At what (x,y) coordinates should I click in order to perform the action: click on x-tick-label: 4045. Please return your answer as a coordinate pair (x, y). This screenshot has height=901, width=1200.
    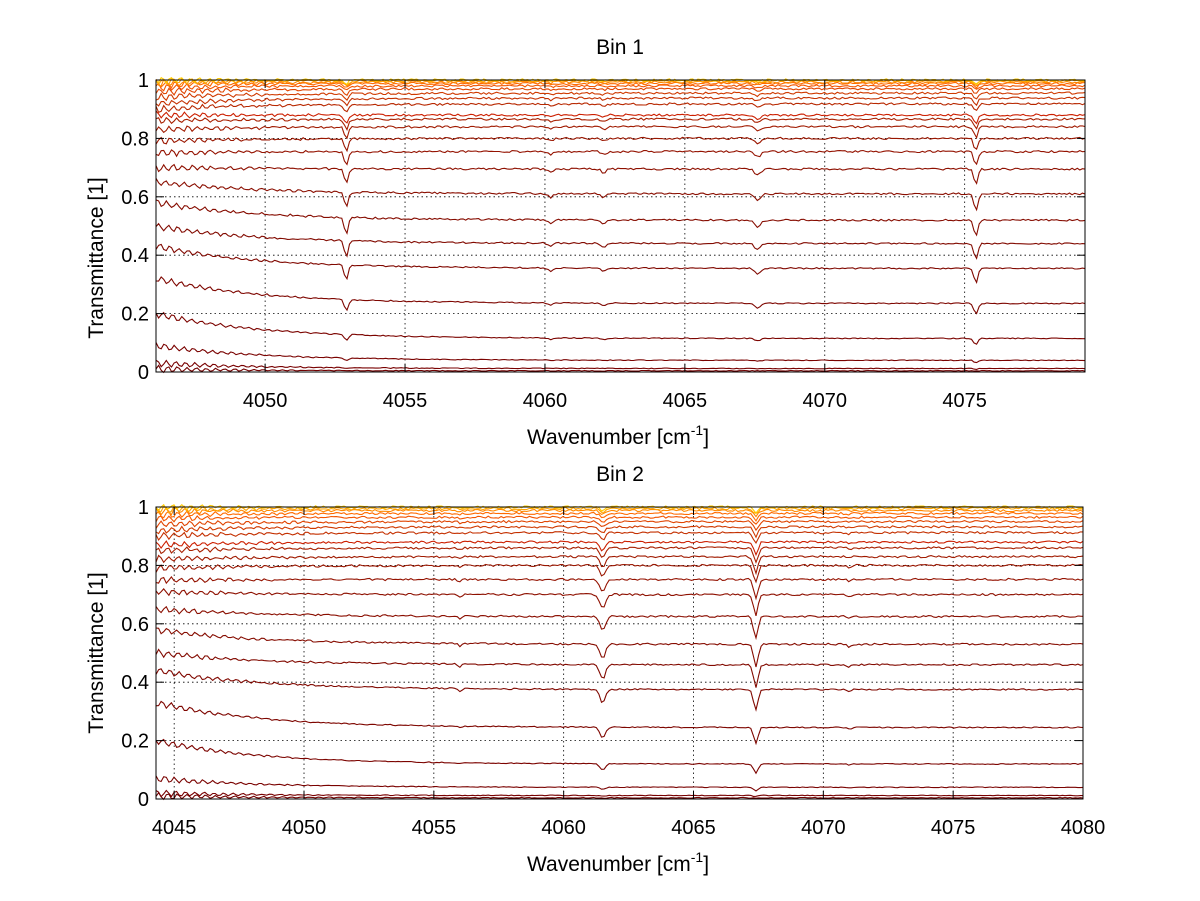
    Looking at the image, I should click on (174, 828).